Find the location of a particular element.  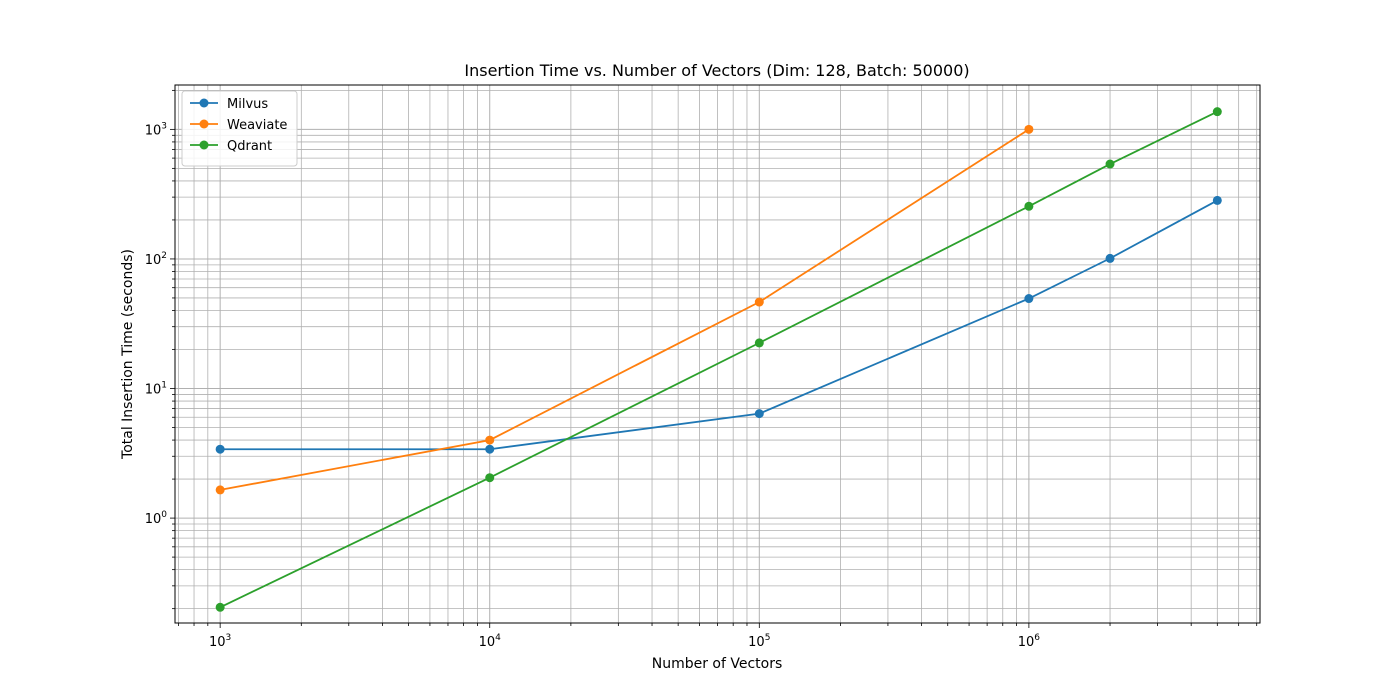

legend-label-weaviate: Weaviate is located at coordinates (257, 125).